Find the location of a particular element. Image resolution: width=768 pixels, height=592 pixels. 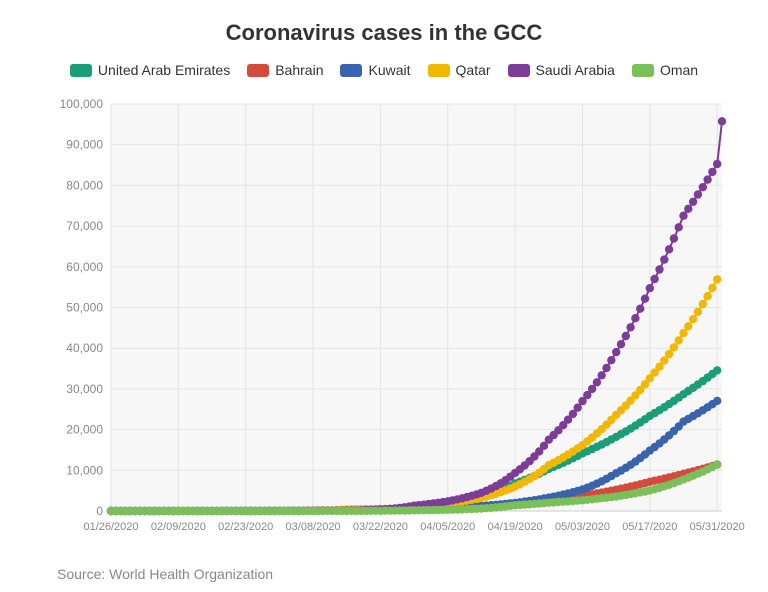

legend-label: Qatar is located at coordinates (473, 70).